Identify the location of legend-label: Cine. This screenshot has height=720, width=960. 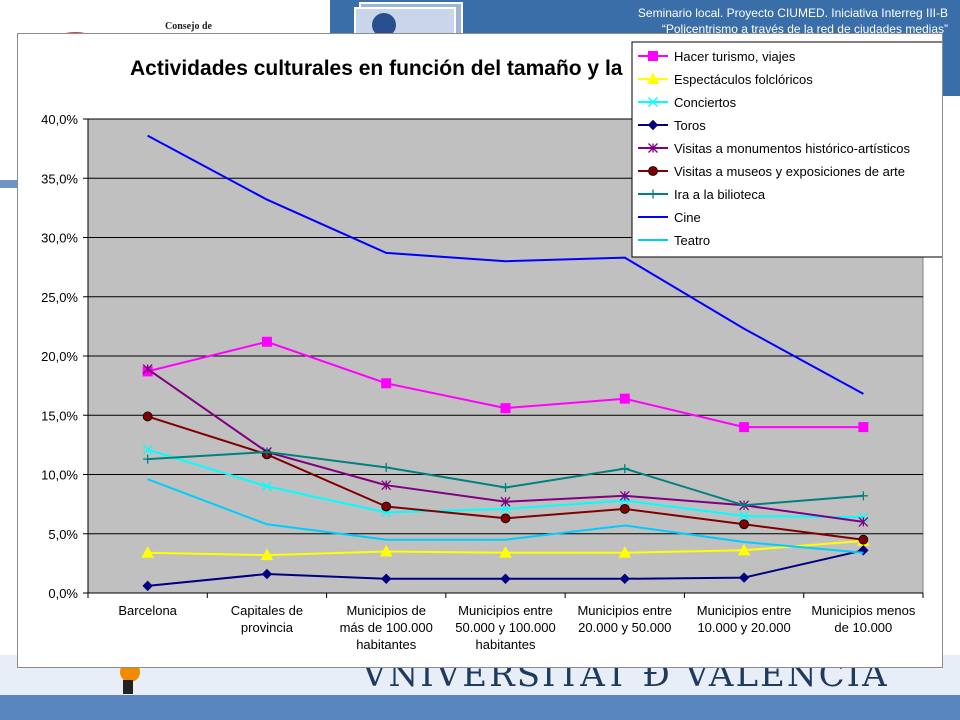
(687, 217).